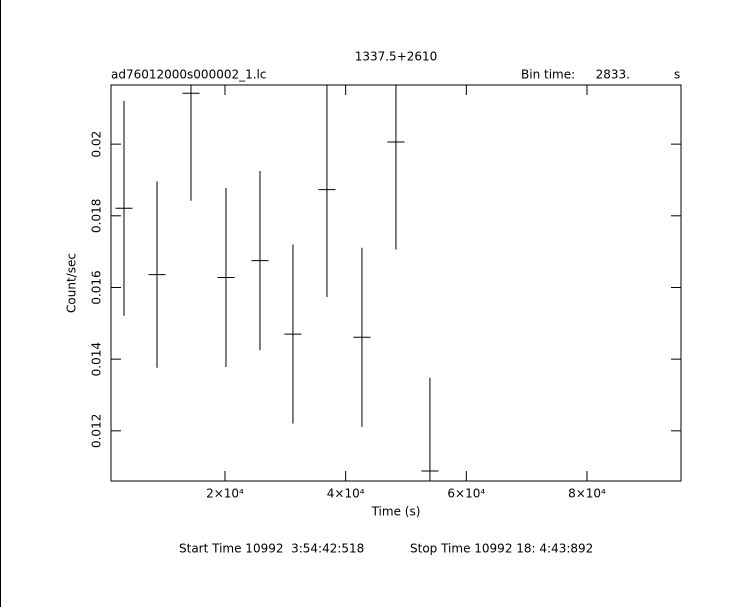 Image resolution: width=743 pixels, height=607 pixels. Describe the element at coordinates (97, 287) in the screenshot. I see `y-tick-label: 0.016` at that location.